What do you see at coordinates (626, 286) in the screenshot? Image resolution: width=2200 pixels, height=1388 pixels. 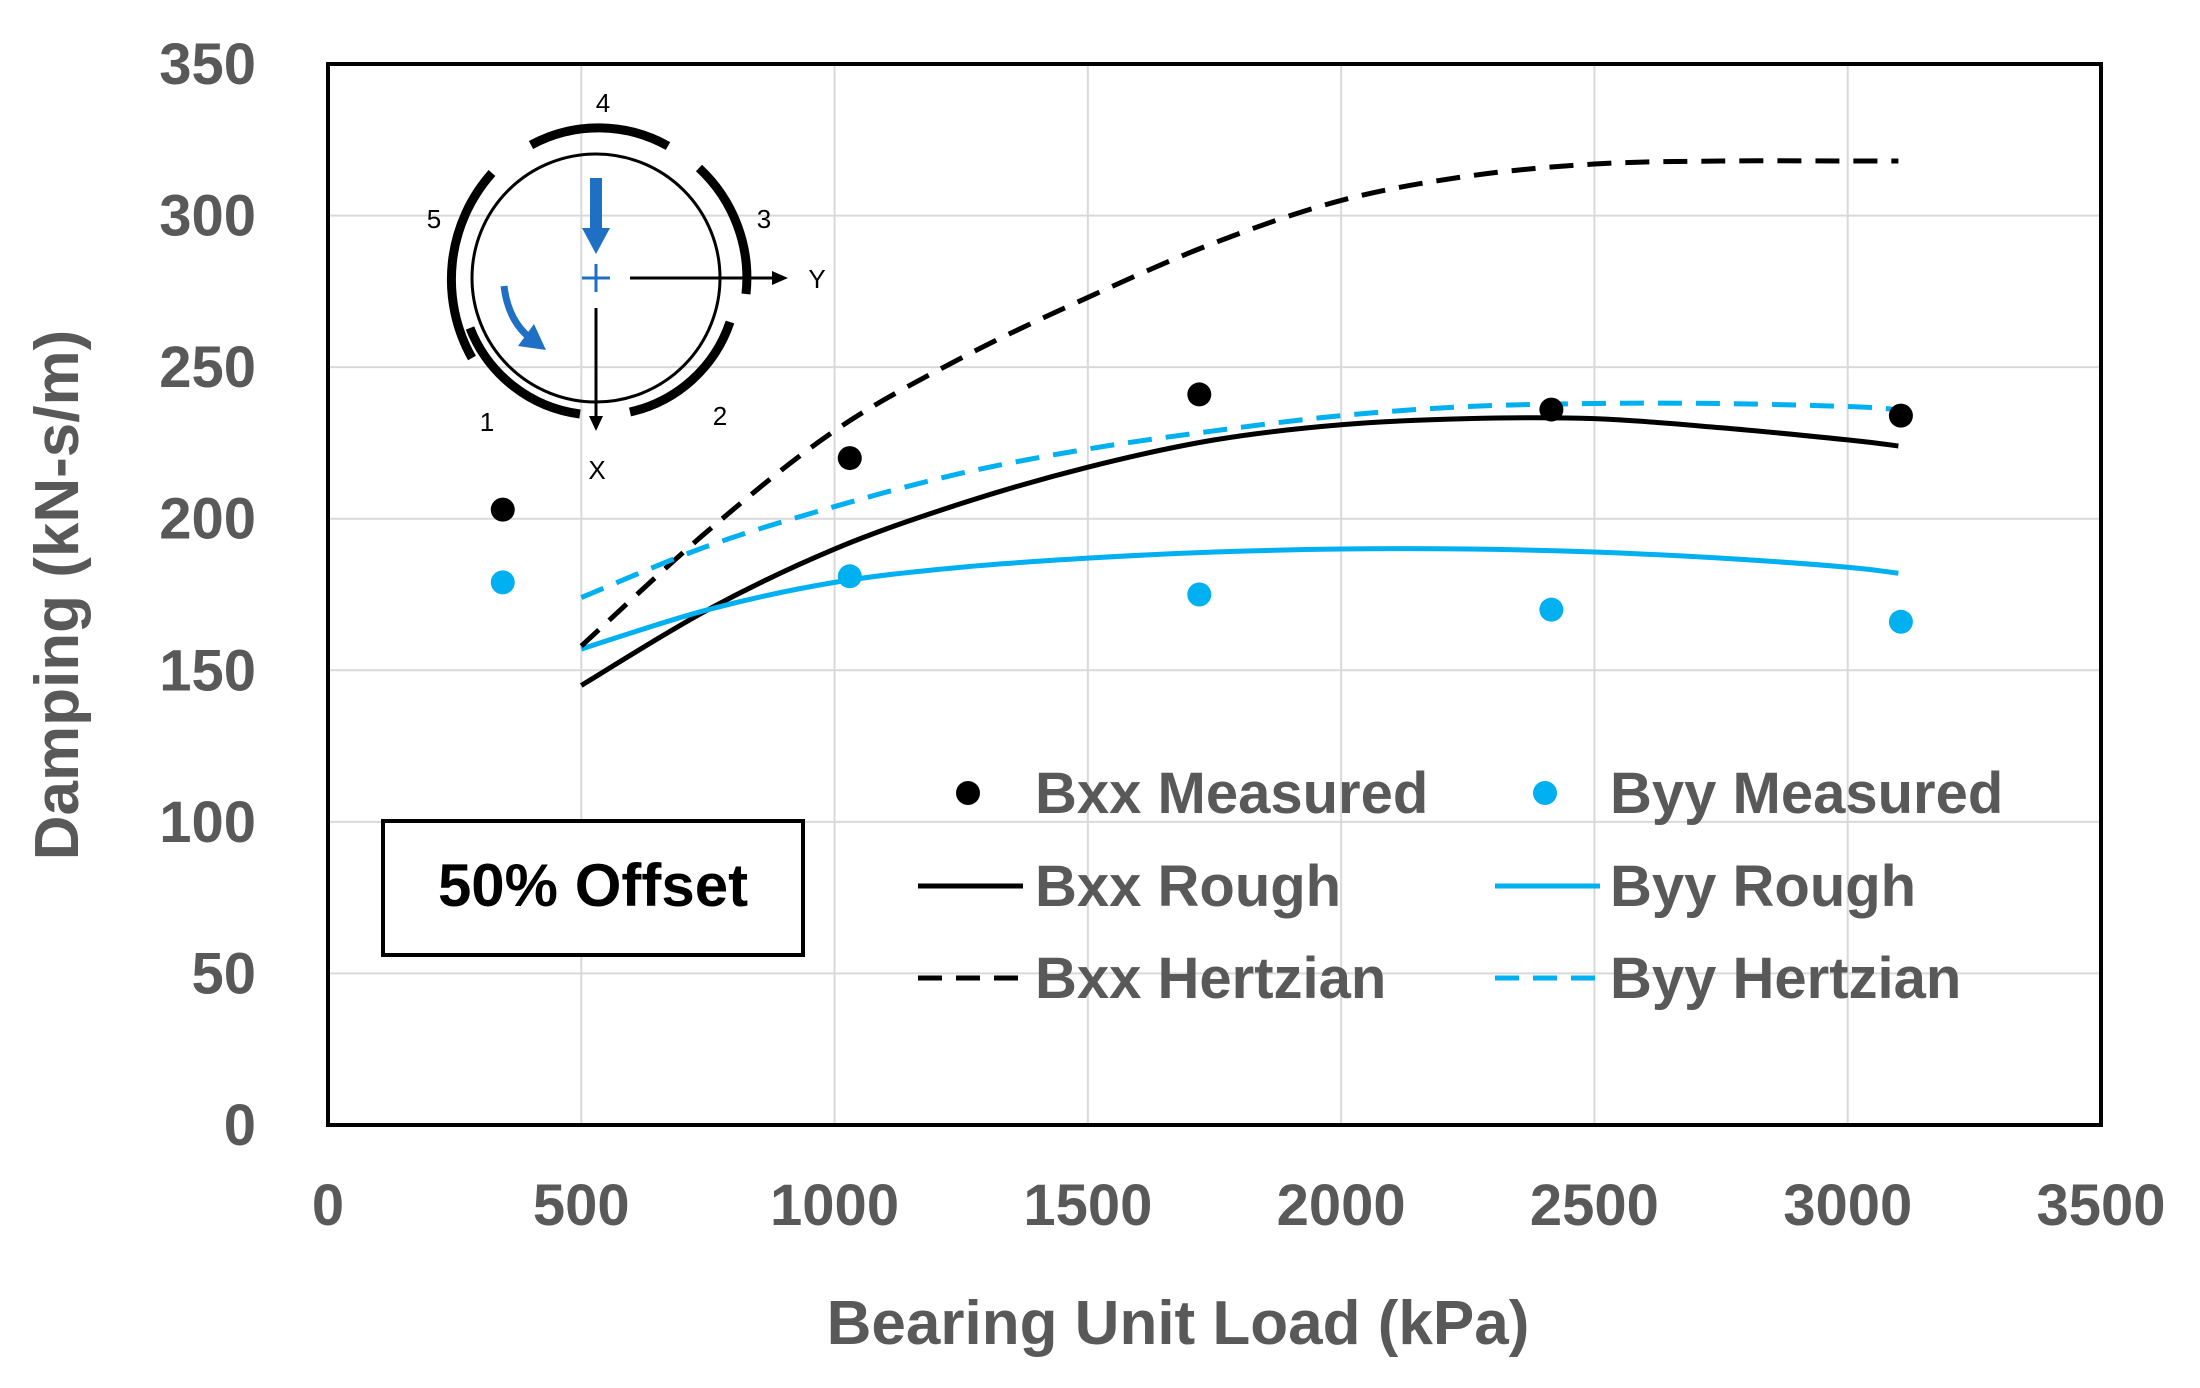 I see `bearing-inset-diagram: 1 2 3 4 5 X Y` at bounding box center [626, 286].